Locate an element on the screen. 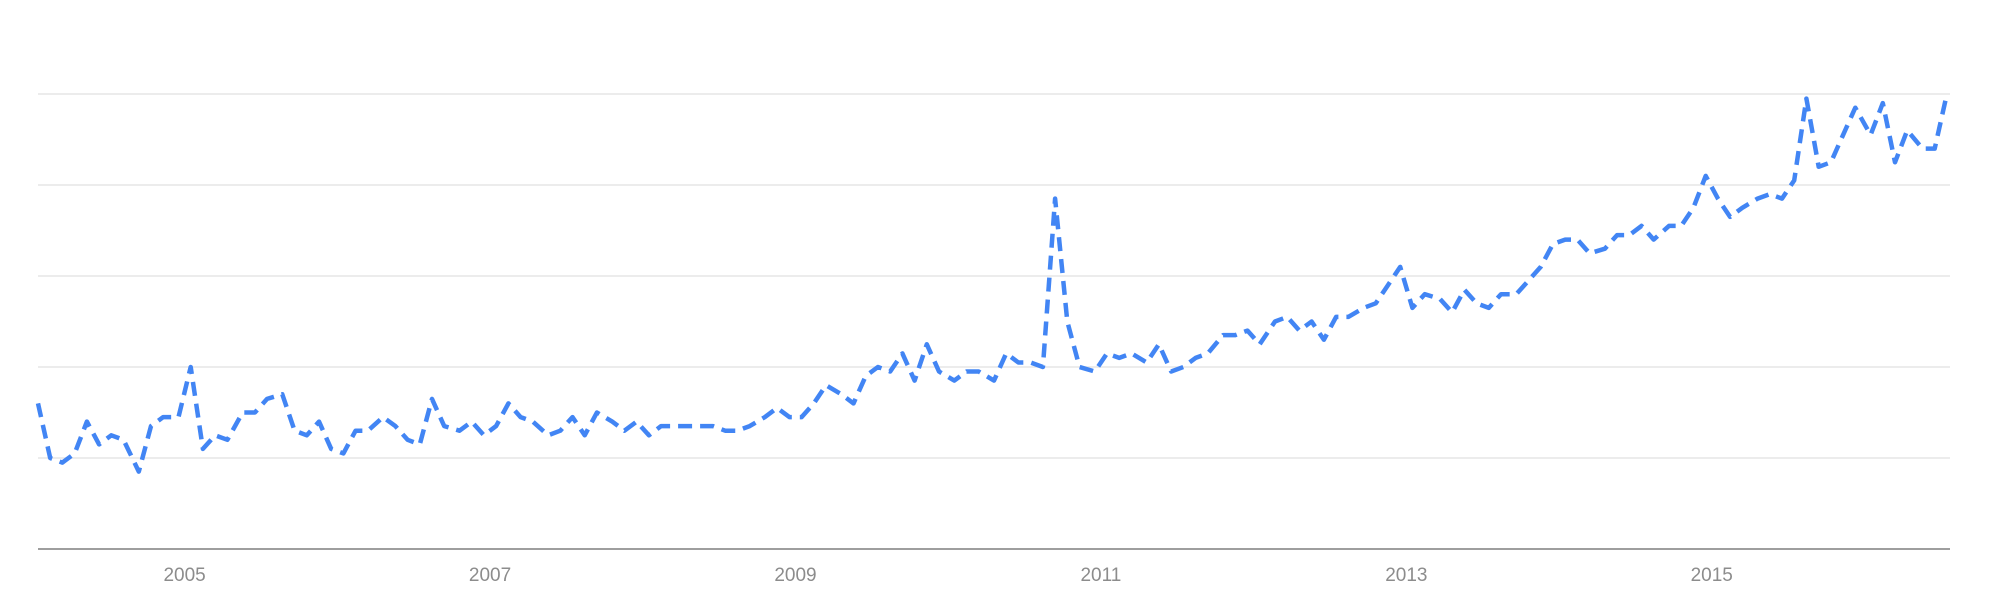  x-tick-label: 2013 is located at coordinates (1406, 575).